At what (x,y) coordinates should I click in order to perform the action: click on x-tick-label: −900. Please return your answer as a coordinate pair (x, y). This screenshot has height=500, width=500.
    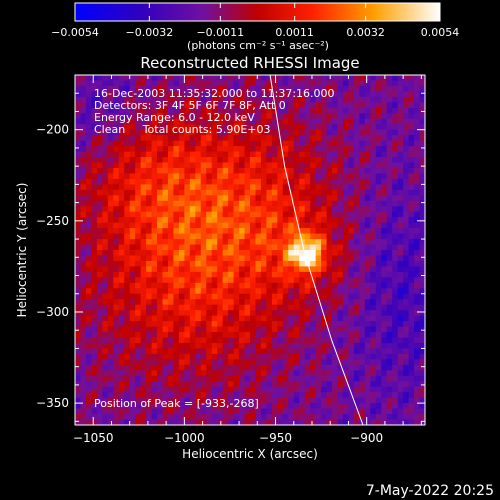
    Looking at the image, I should click on (366, 438).